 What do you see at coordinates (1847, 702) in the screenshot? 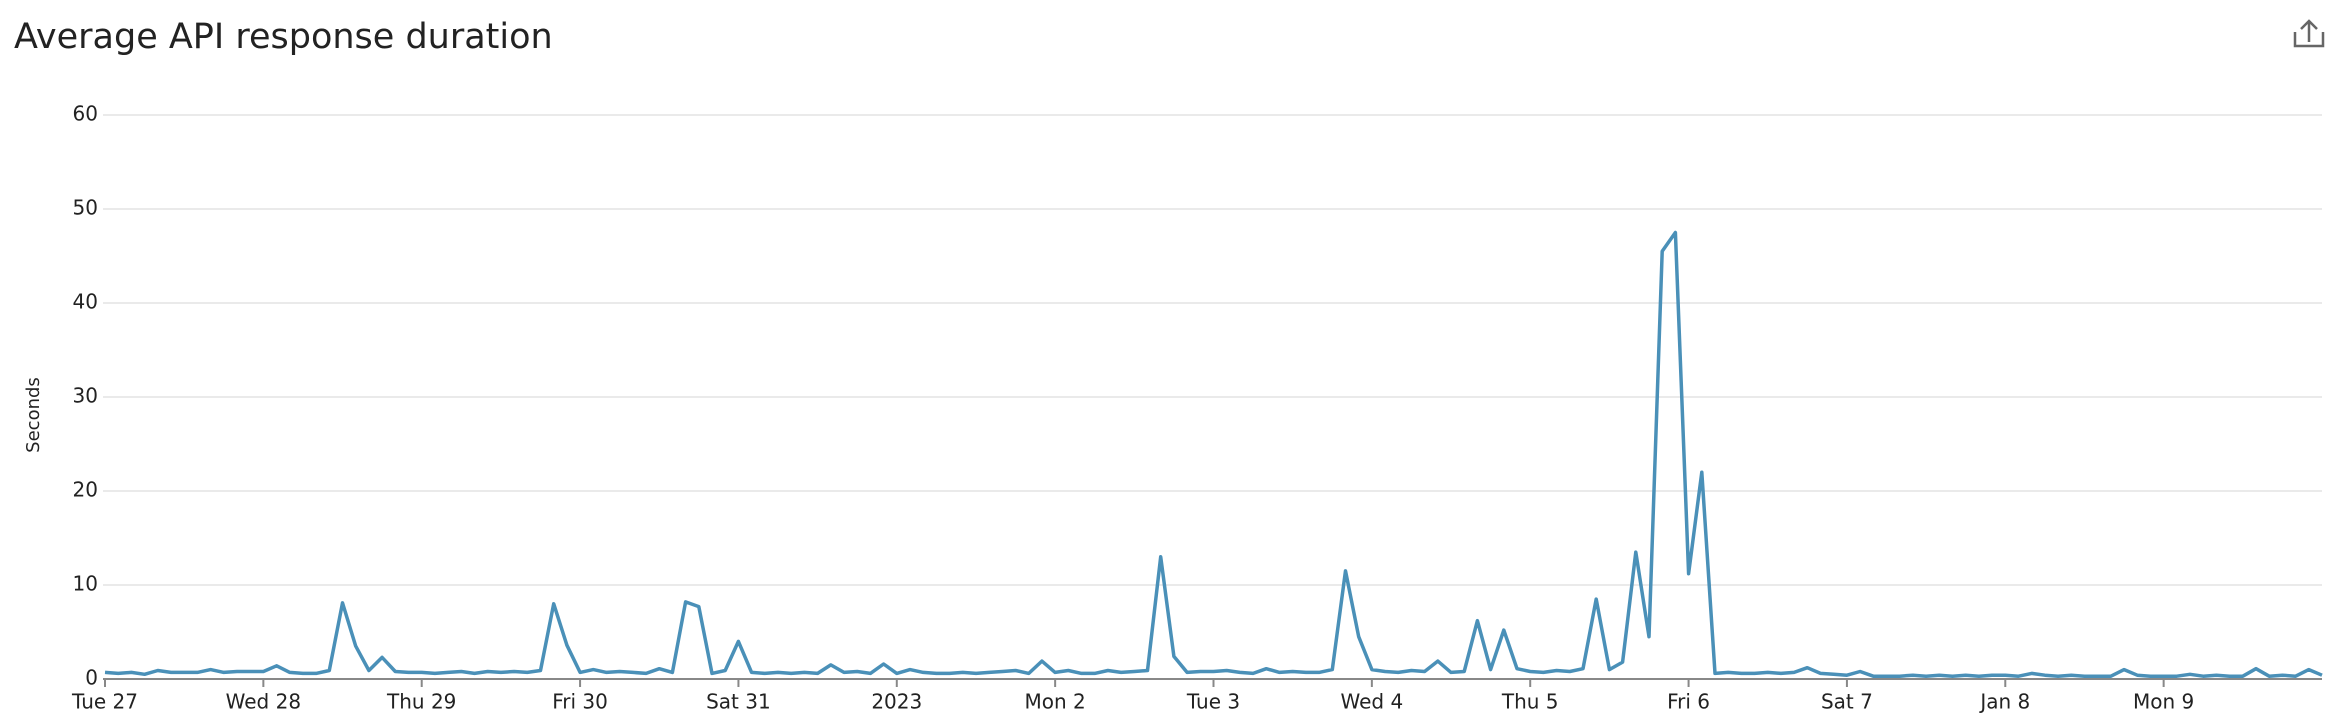
I see `x-tick-label: Sat 7` at bounding box center [1847, 702].